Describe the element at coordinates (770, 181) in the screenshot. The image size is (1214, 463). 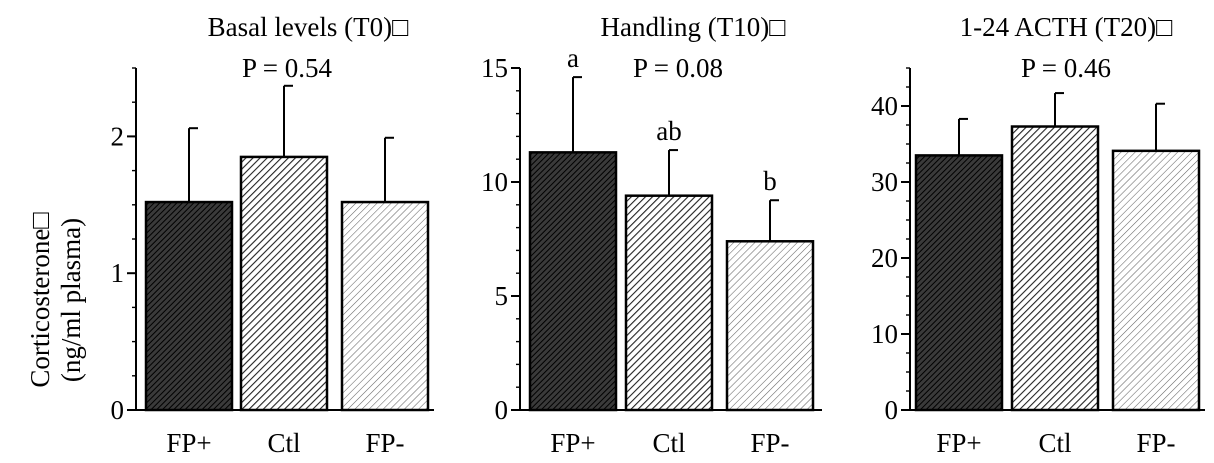
I see `significance-letter: b` at that location.